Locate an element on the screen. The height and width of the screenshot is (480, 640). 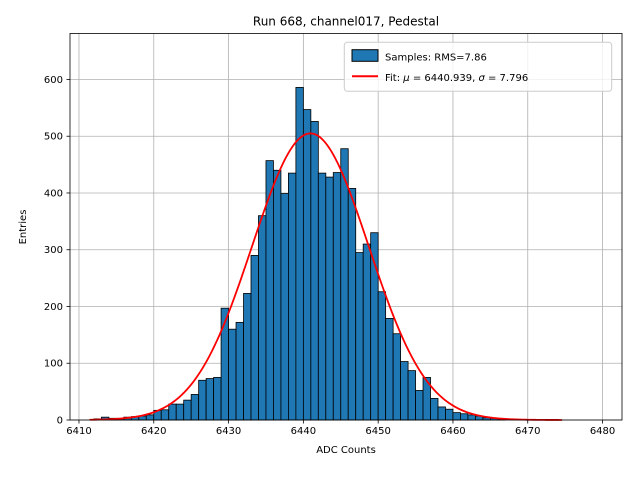
legend-samples-label: Samples: RMS=7.86 is located at coordinates (436, 58).